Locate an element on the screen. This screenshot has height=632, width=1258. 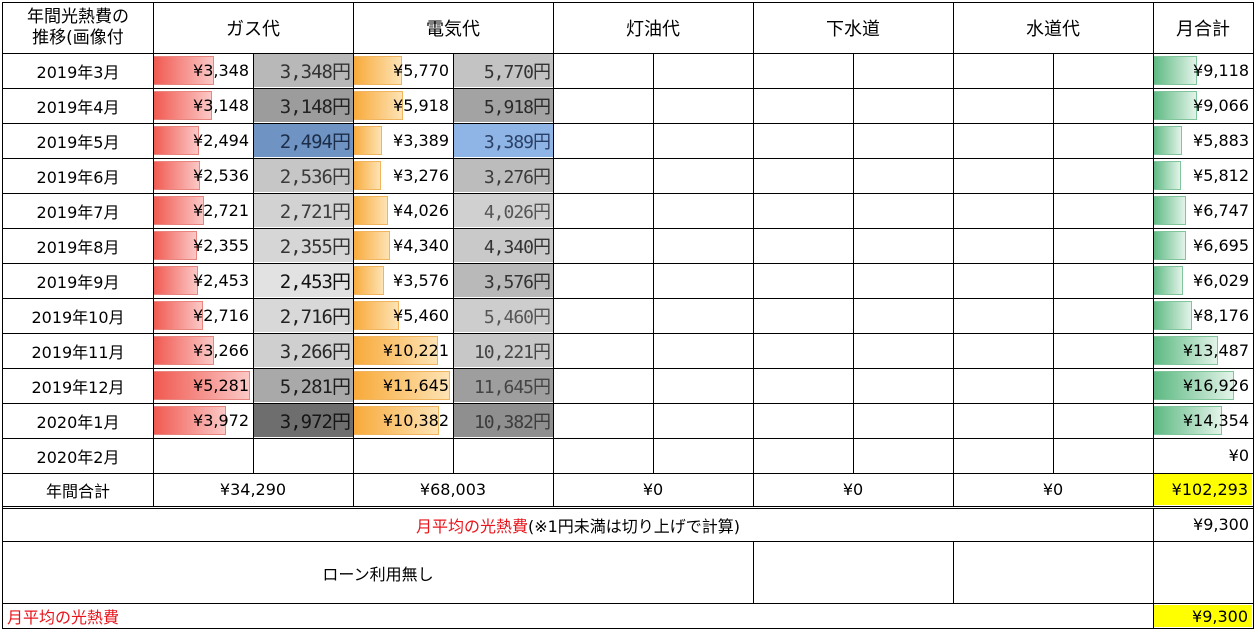
gas-amount-cell: ¥2,716 is located at coordinates (203, 315).